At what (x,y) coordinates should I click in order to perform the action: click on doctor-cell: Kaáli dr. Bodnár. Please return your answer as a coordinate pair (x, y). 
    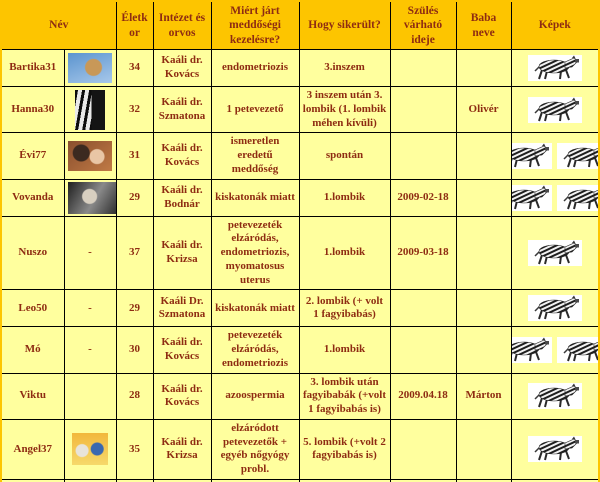
    Looking at the image, I should click on (182, 197).